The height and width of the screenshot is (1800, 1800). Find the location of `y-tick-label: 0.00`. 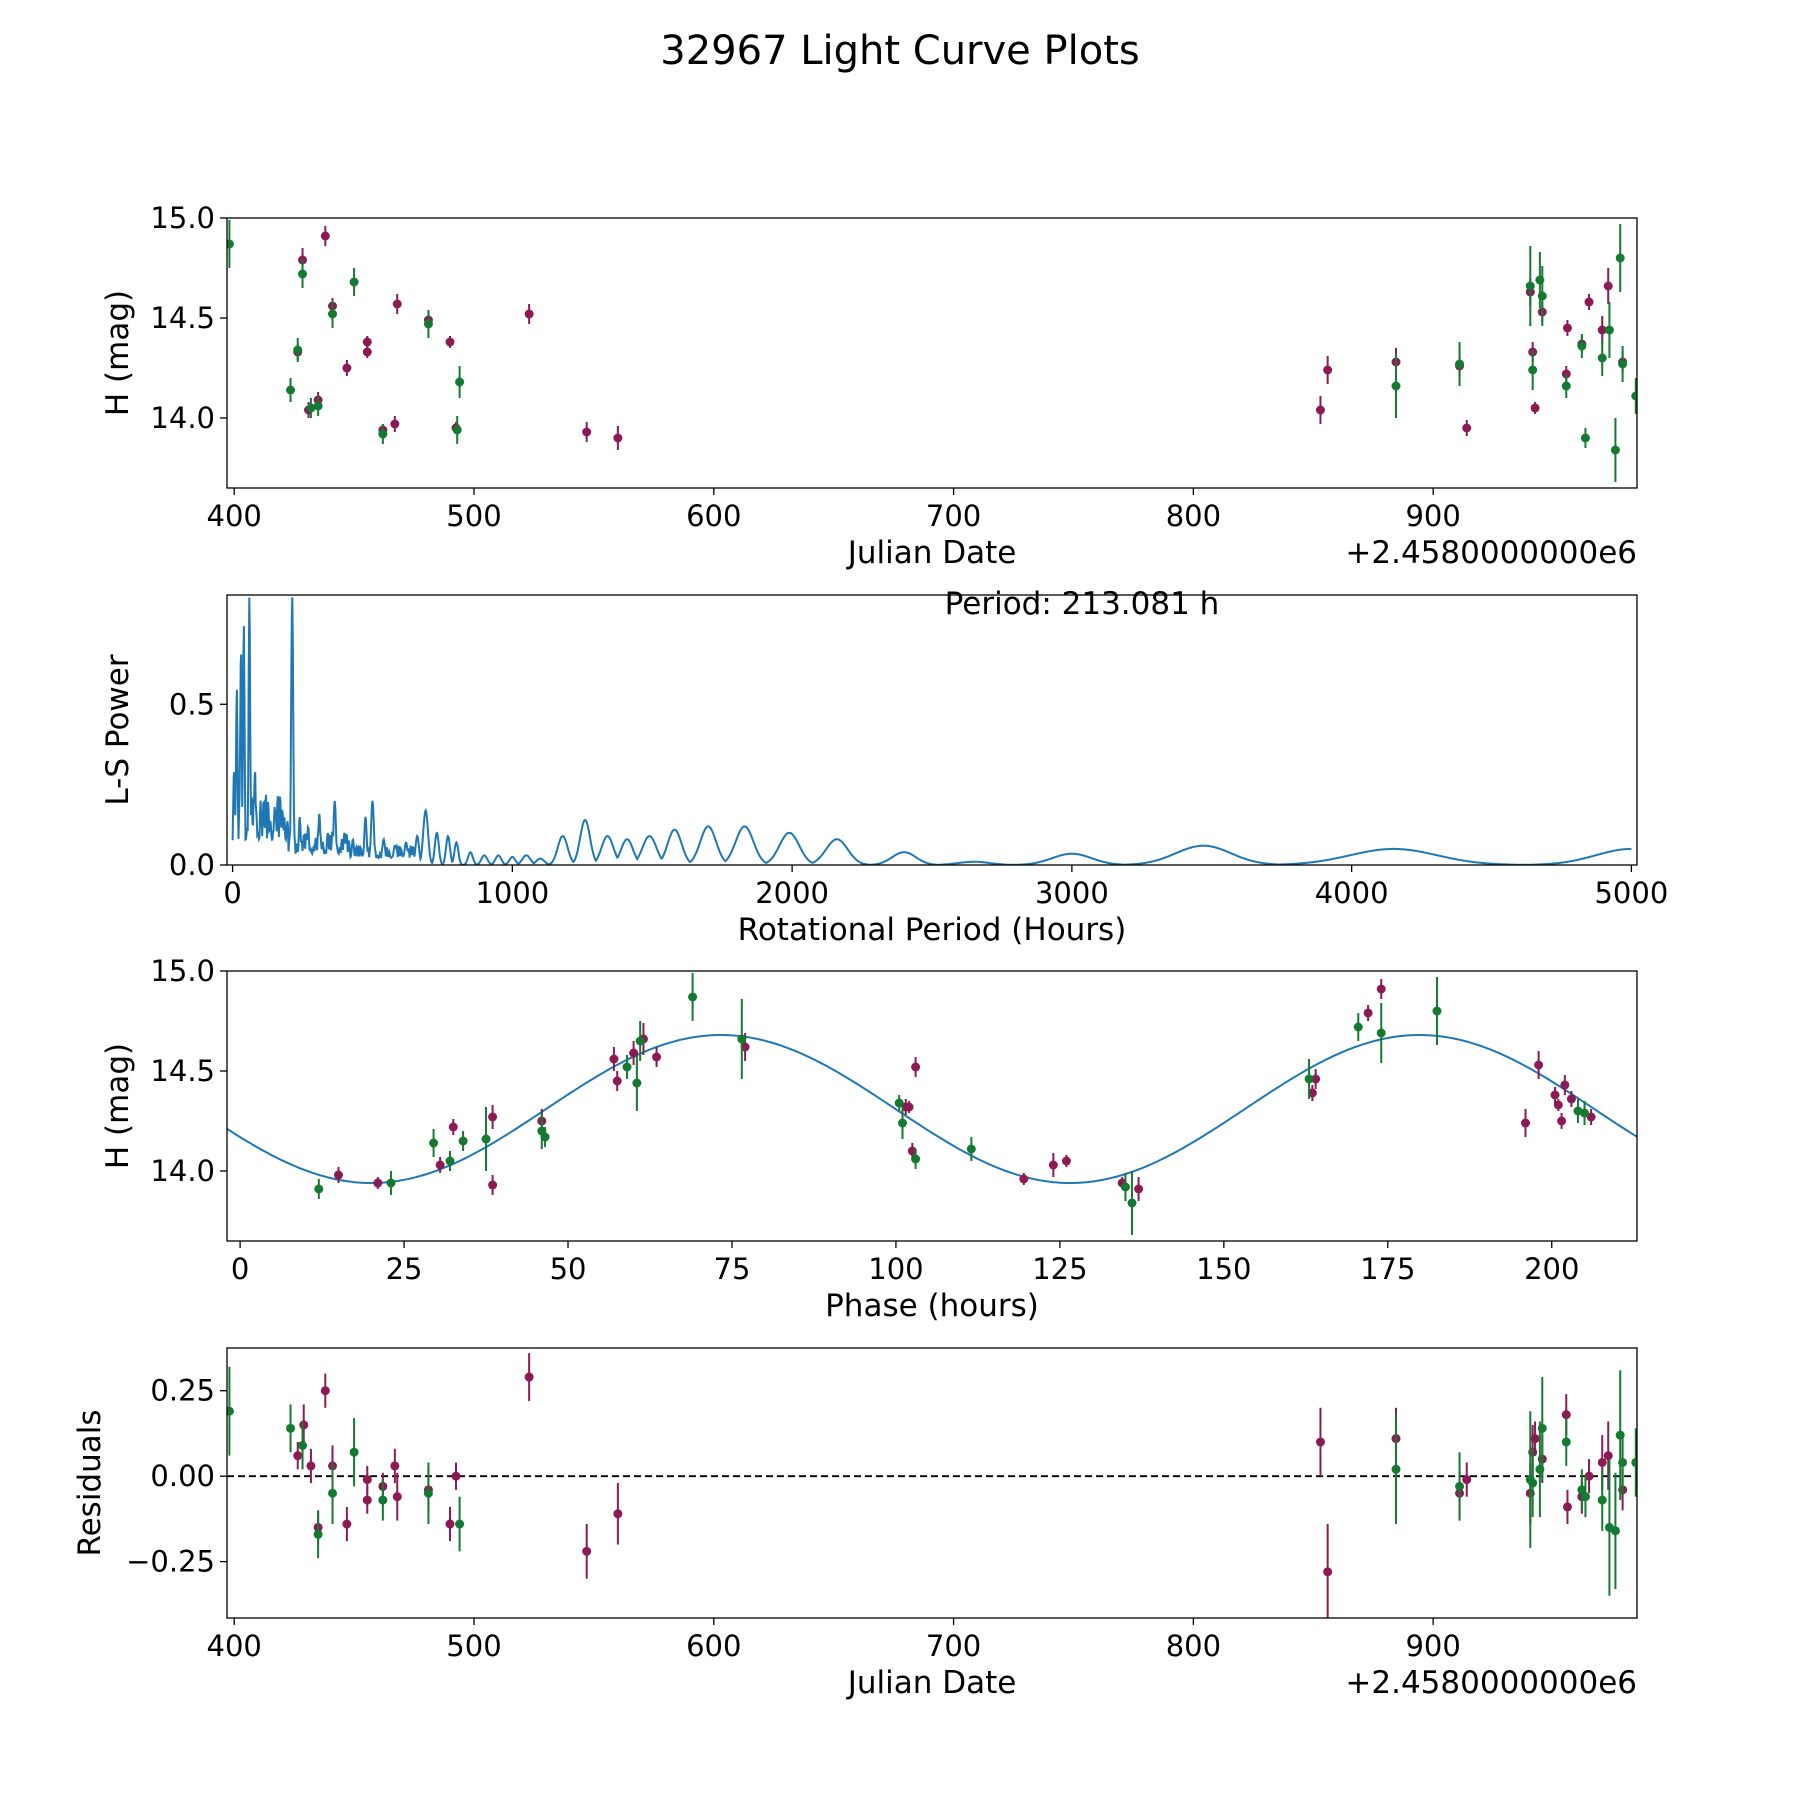

y-tick-label: 0.00 is located at coordinates (182, 1476).